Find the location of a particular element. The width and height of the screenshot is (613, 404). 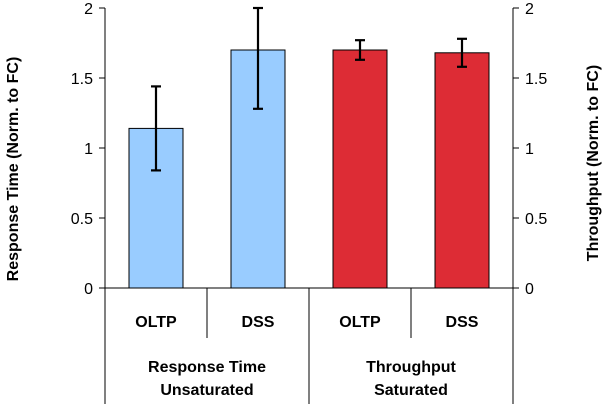

right-axis-title: Throughput (Norm. to FC) is located at coordinates (593, 163).